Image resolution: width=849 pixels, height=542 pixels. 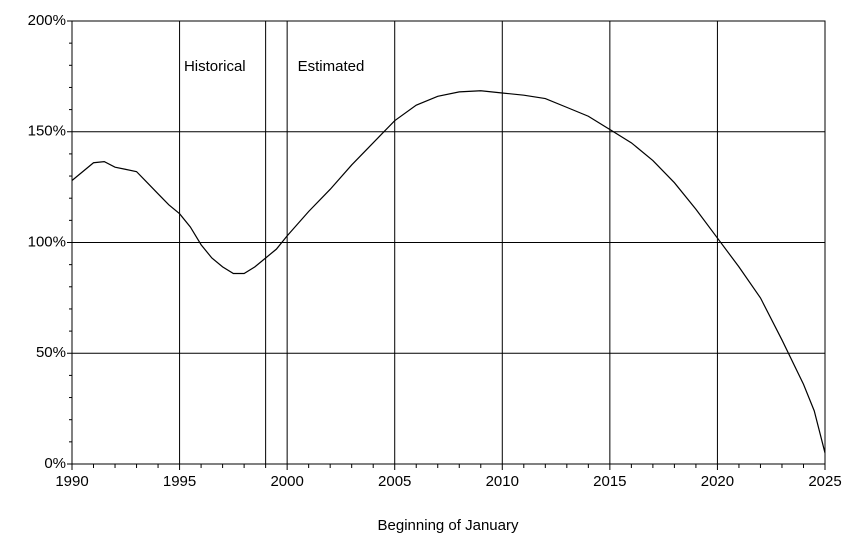 What do you see at coordinates (286, 481) in the screenshot?
I see `x-tick-label: 2000` at bounding box center [286, 481].